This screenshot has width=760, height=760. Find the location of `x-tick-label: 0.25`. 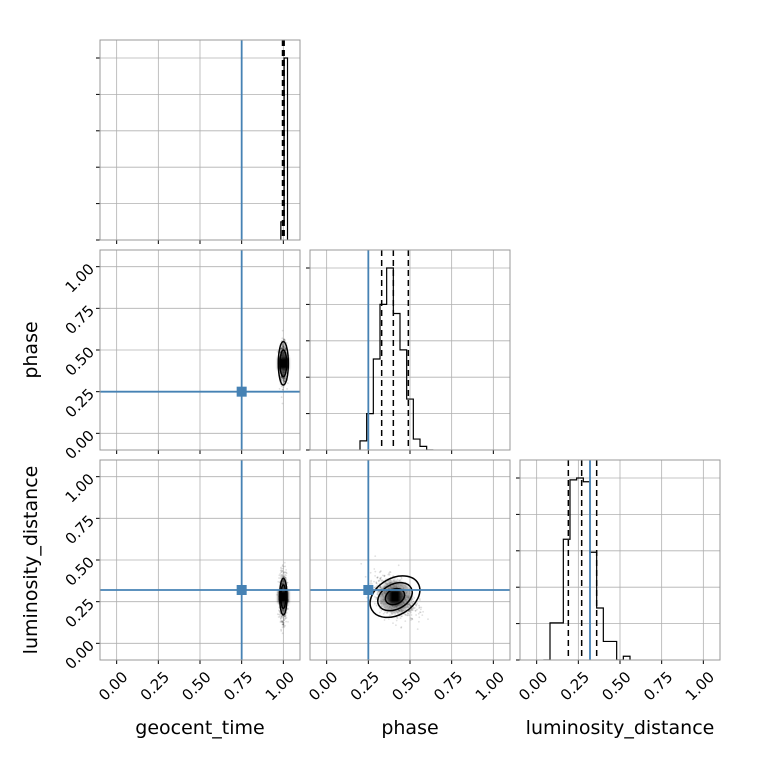

x-tick-label: 0.25 is located at coordinates (575, 686).